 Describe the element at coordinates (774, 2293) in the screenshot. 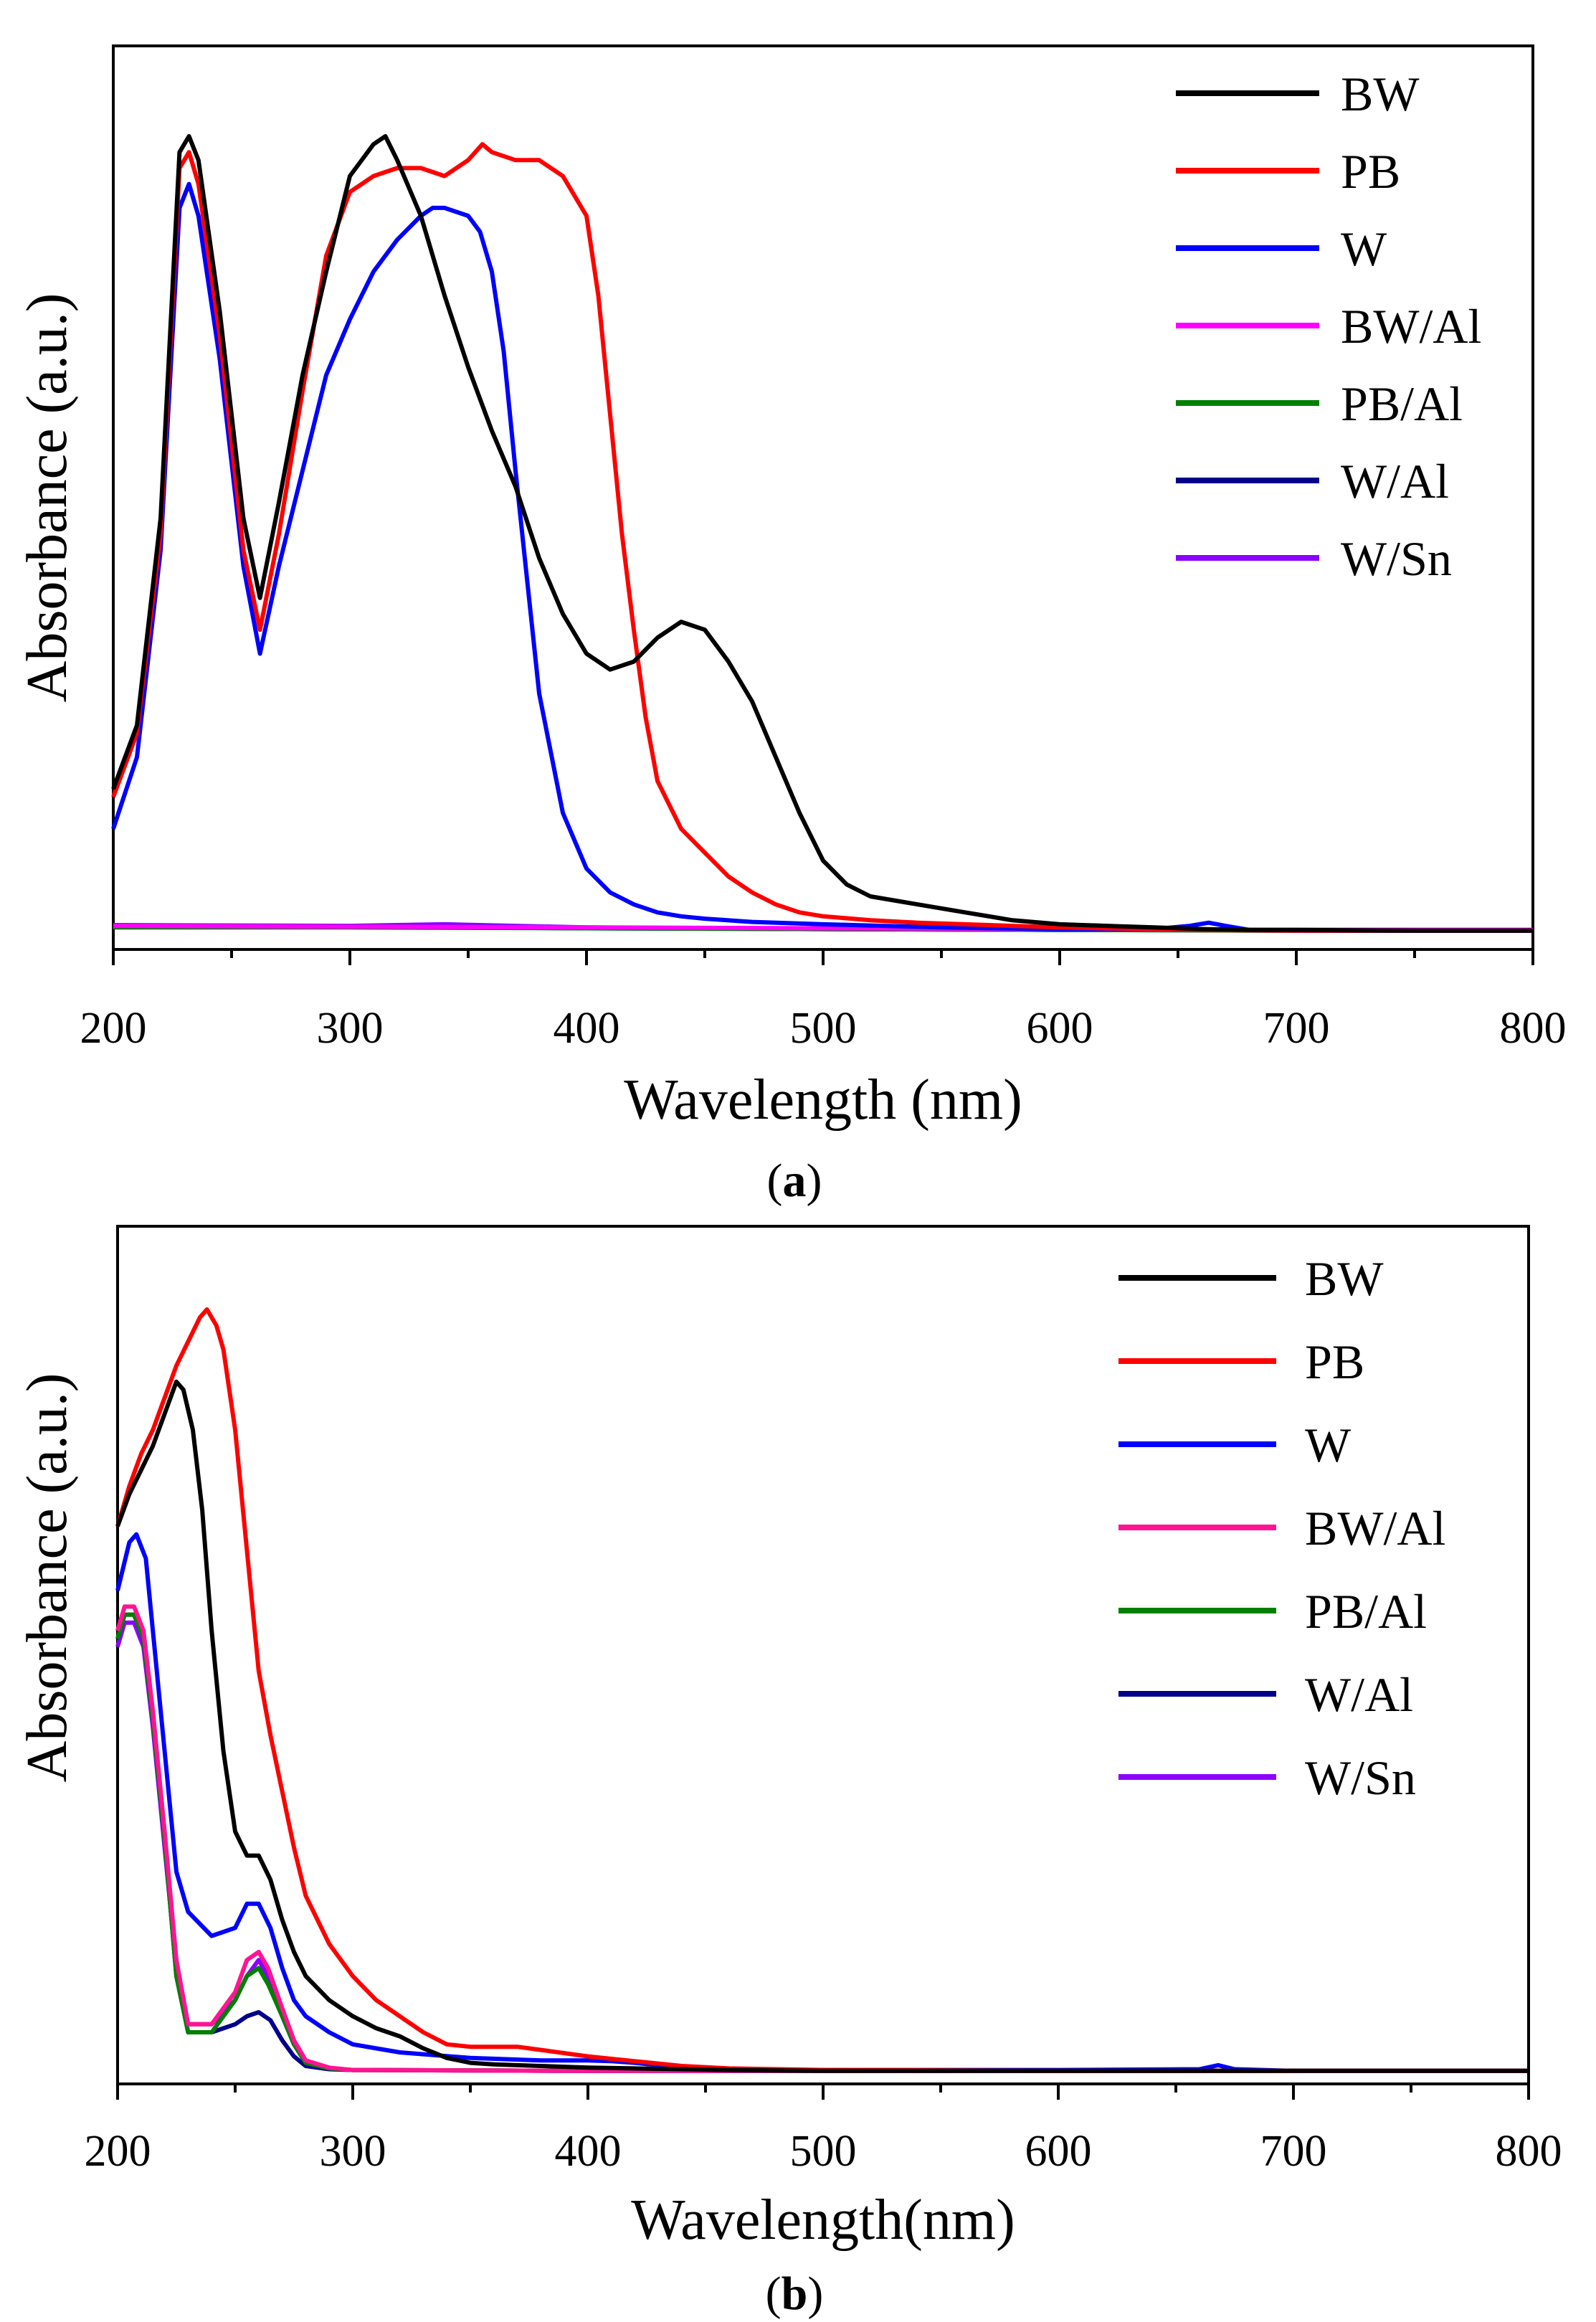

I see `panel-label-b-open: (` at that location.